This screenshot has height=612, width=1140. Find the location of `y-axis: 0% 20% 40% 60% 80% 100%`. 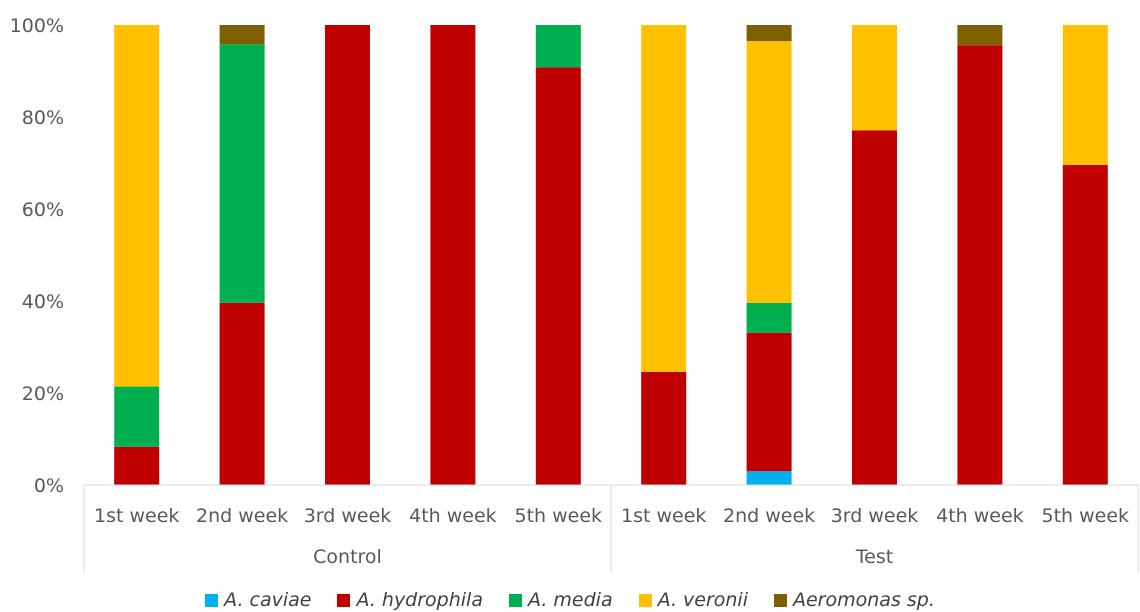

y-axis: 0% 20% 40% 60% 80% 100% is located at coordinates (37, 256).